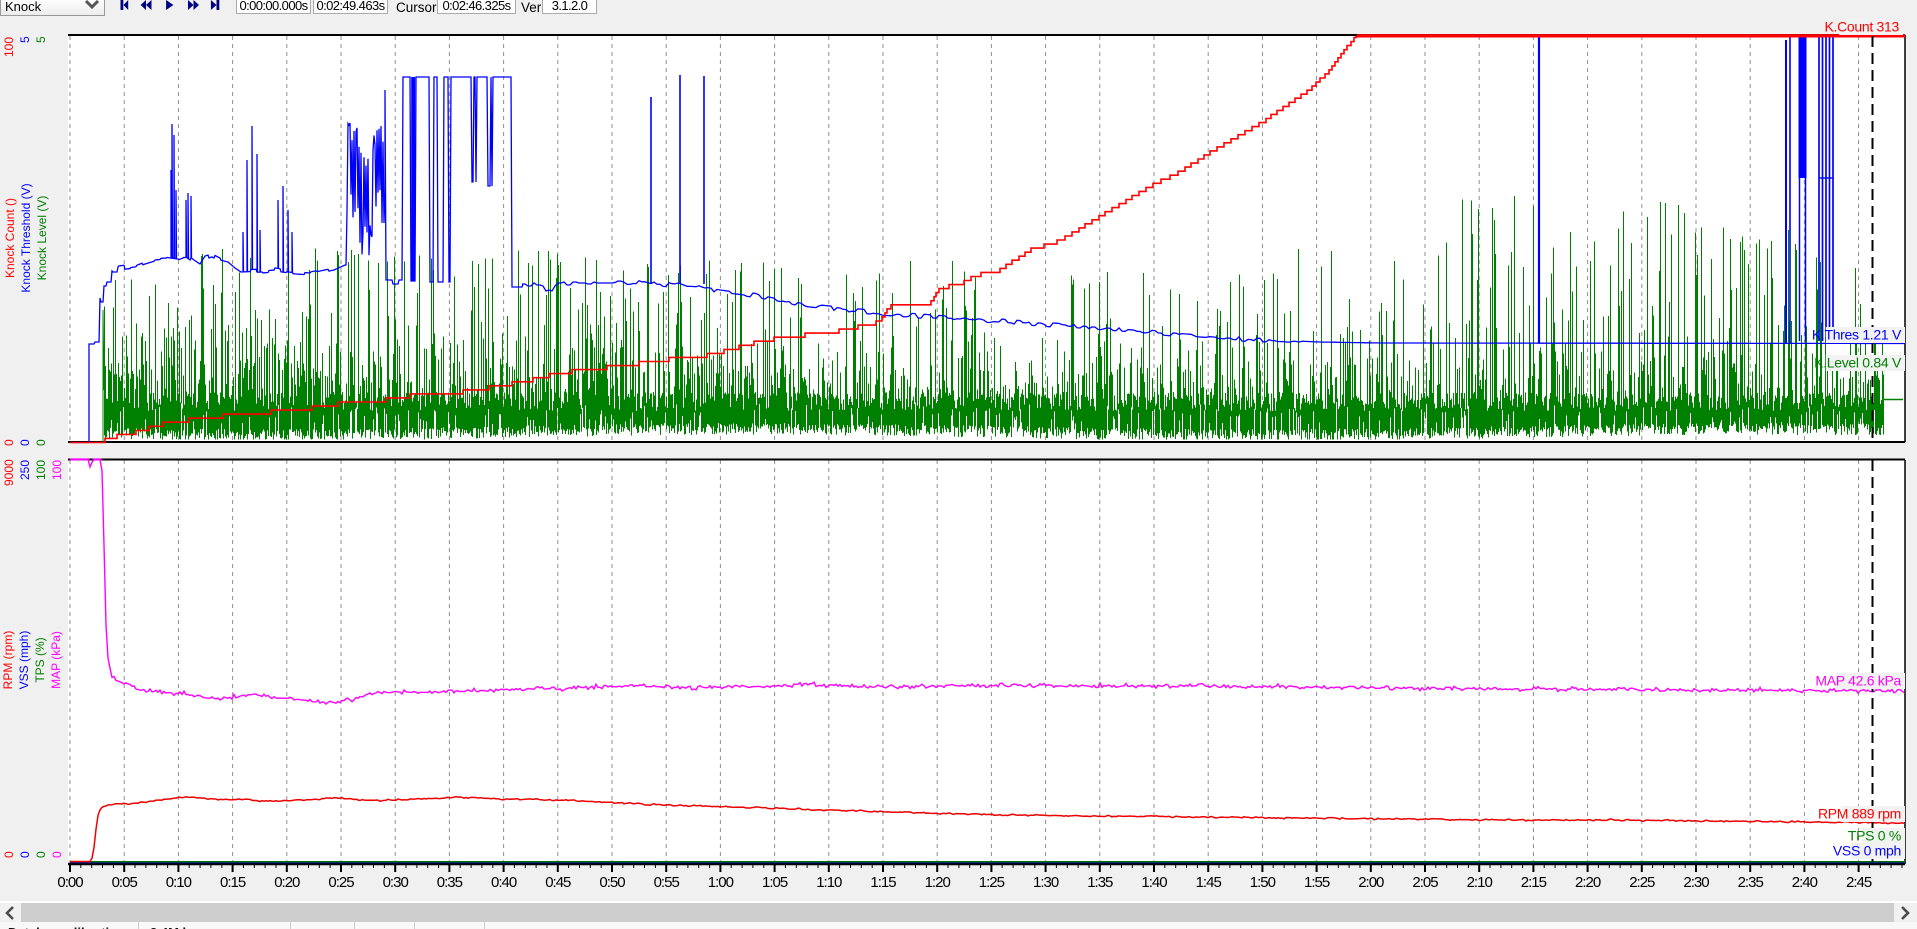 The height and width of the screenshot is (929, 1917). I want to click on svg-text: 9000, so click(9, 472).